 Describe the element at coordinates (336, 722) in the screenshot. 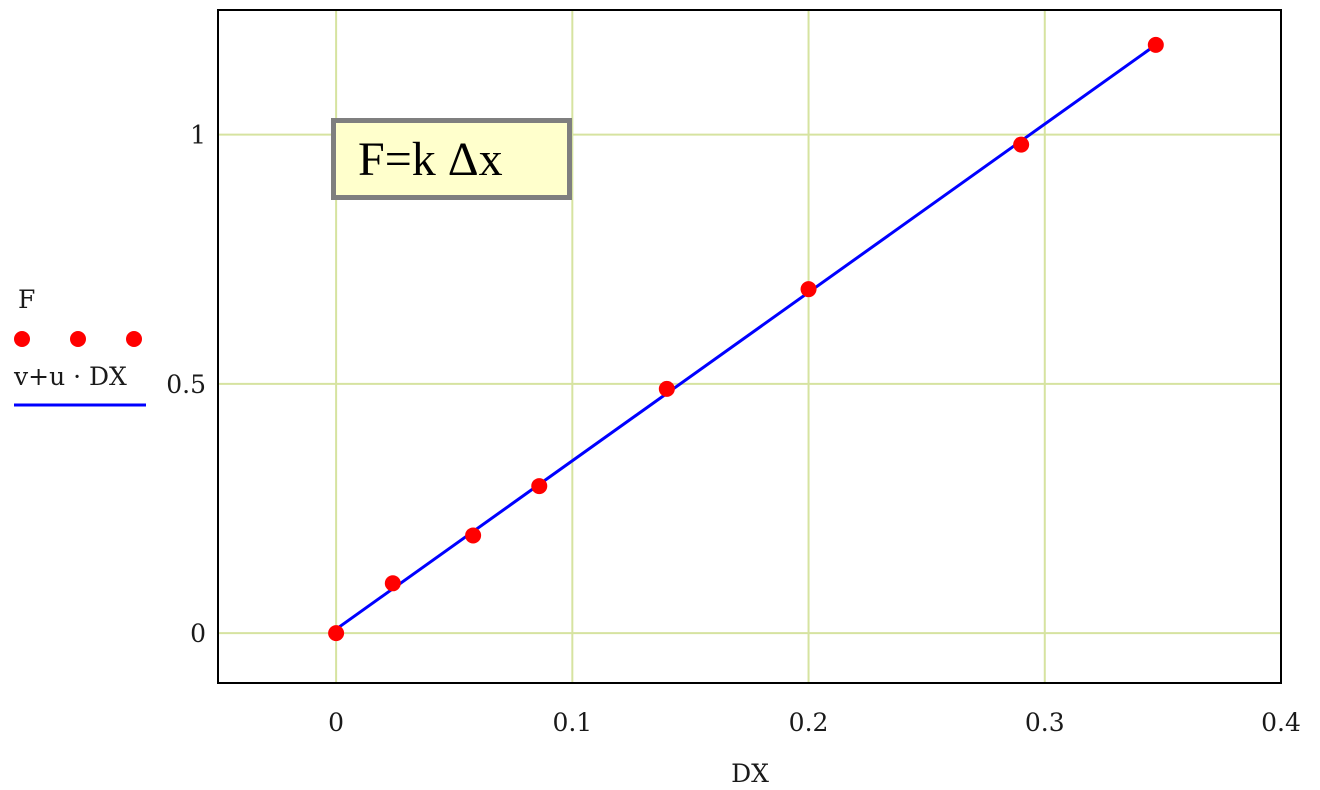

I see `x-tick-label: 0` at that location.